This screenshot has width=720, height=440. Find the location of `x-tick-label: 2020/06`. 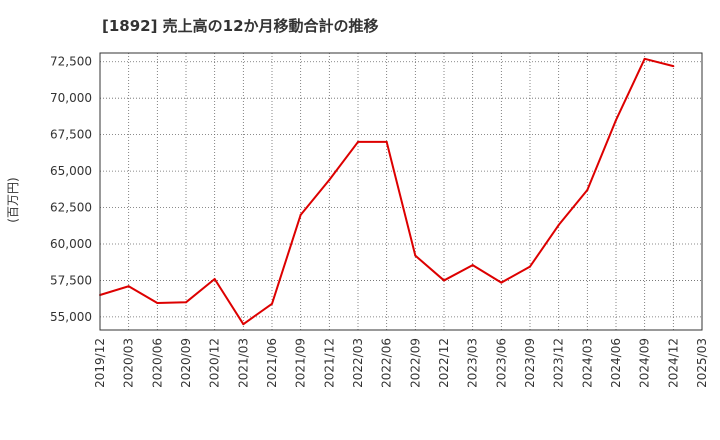

x-tick-label: 2020/06 is located at coordinates (157, 363).